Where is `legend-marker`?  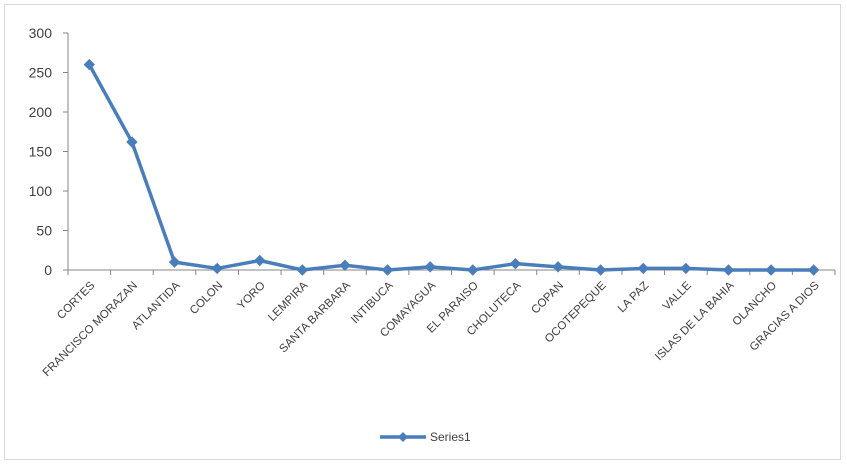
legend-marker is located at coordinates (403, 437).